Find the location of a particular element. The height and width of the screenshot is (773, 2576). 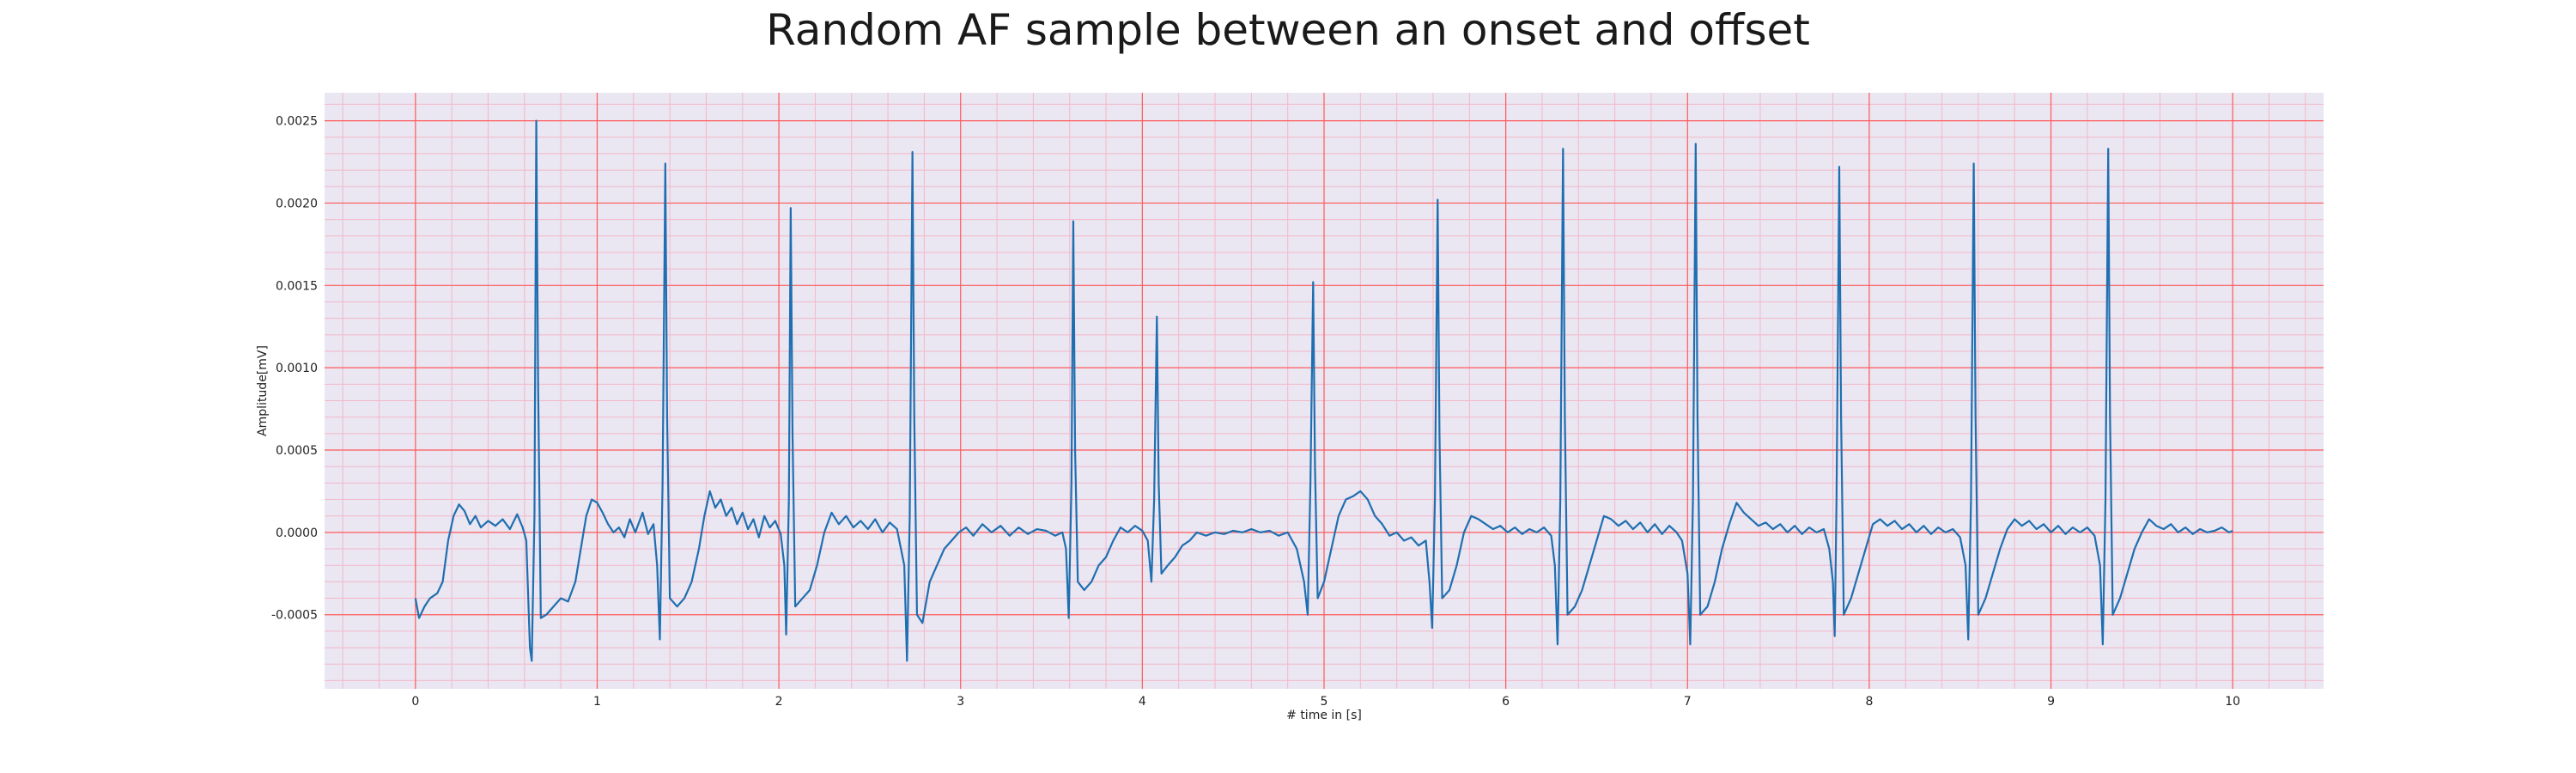

x-tick-label: 9 is located at coordinates (2051, 702).